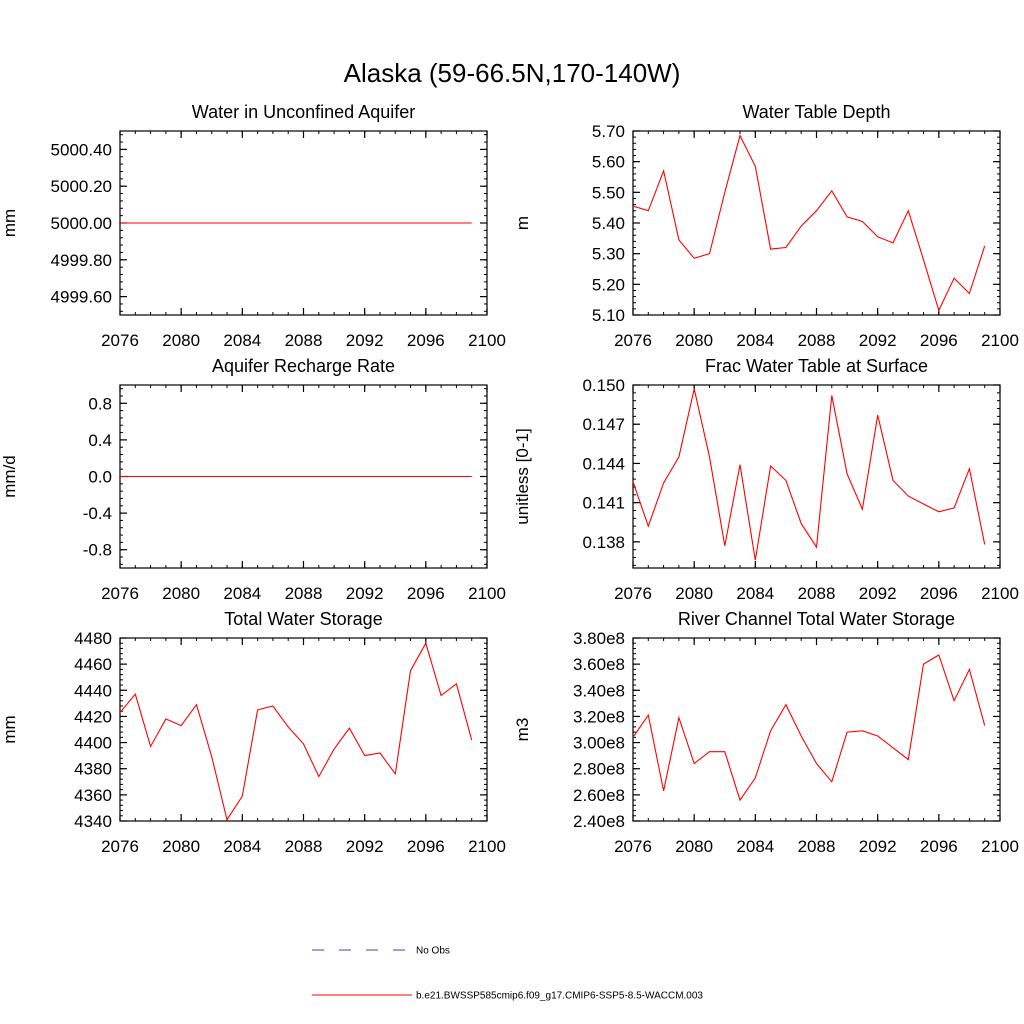 The height and width of the screenshot is (1024, 1024). Describe the element at coordinates (81, 223) in the screenshot. I see `y-tick-label: 5000.00` at that location.